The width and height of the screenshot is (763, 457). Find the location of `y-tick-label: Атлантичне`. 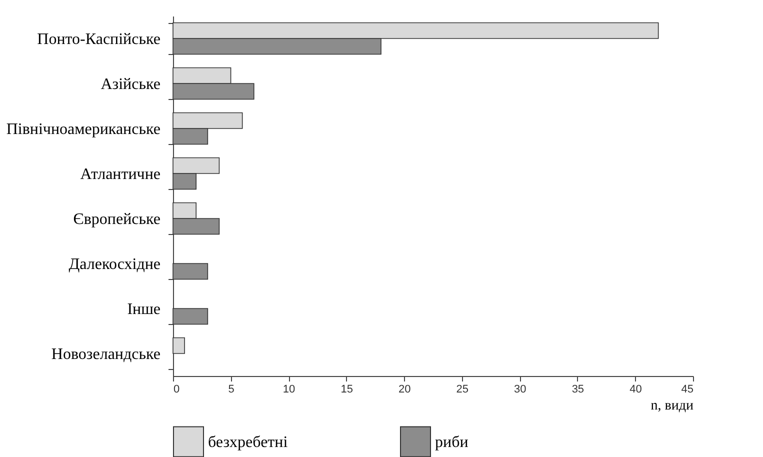

y-tick-label: Атлантичне is located at coordinates (120, 174).